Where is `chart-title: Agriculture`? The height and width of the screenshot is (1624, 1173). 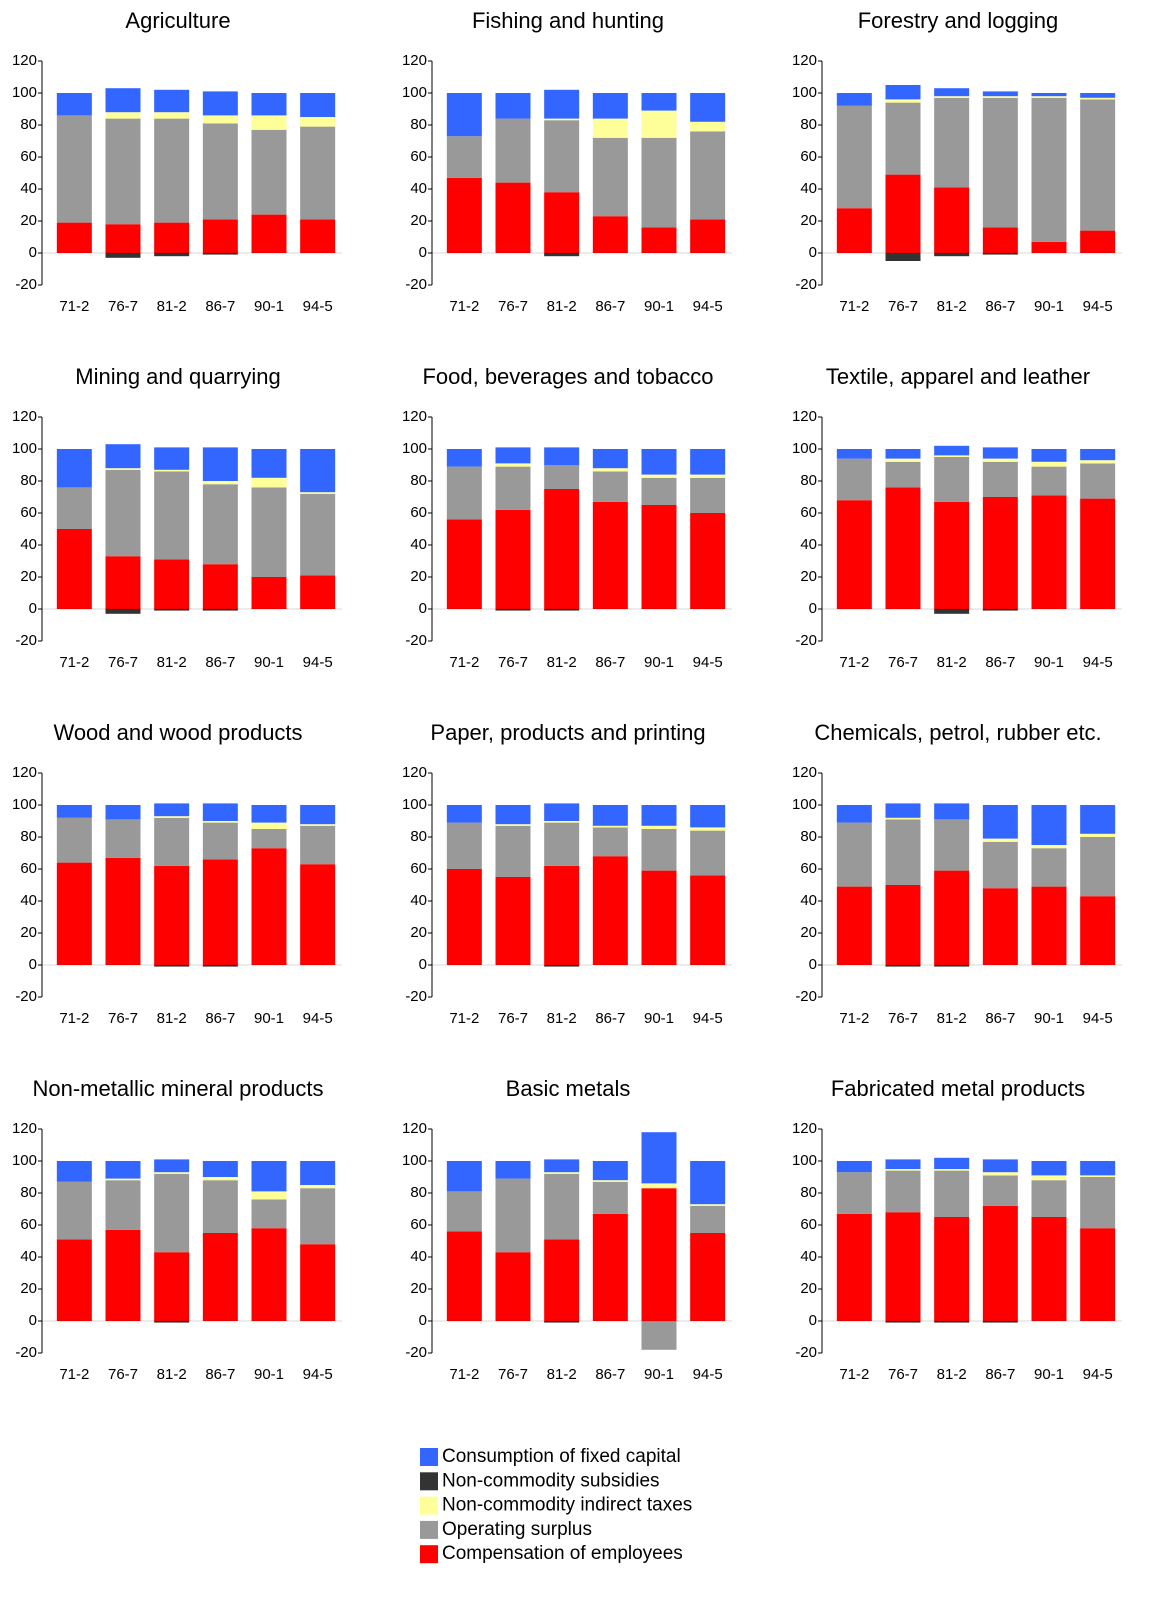
chart-title: Agriculture is located at coordinates (177, 20).